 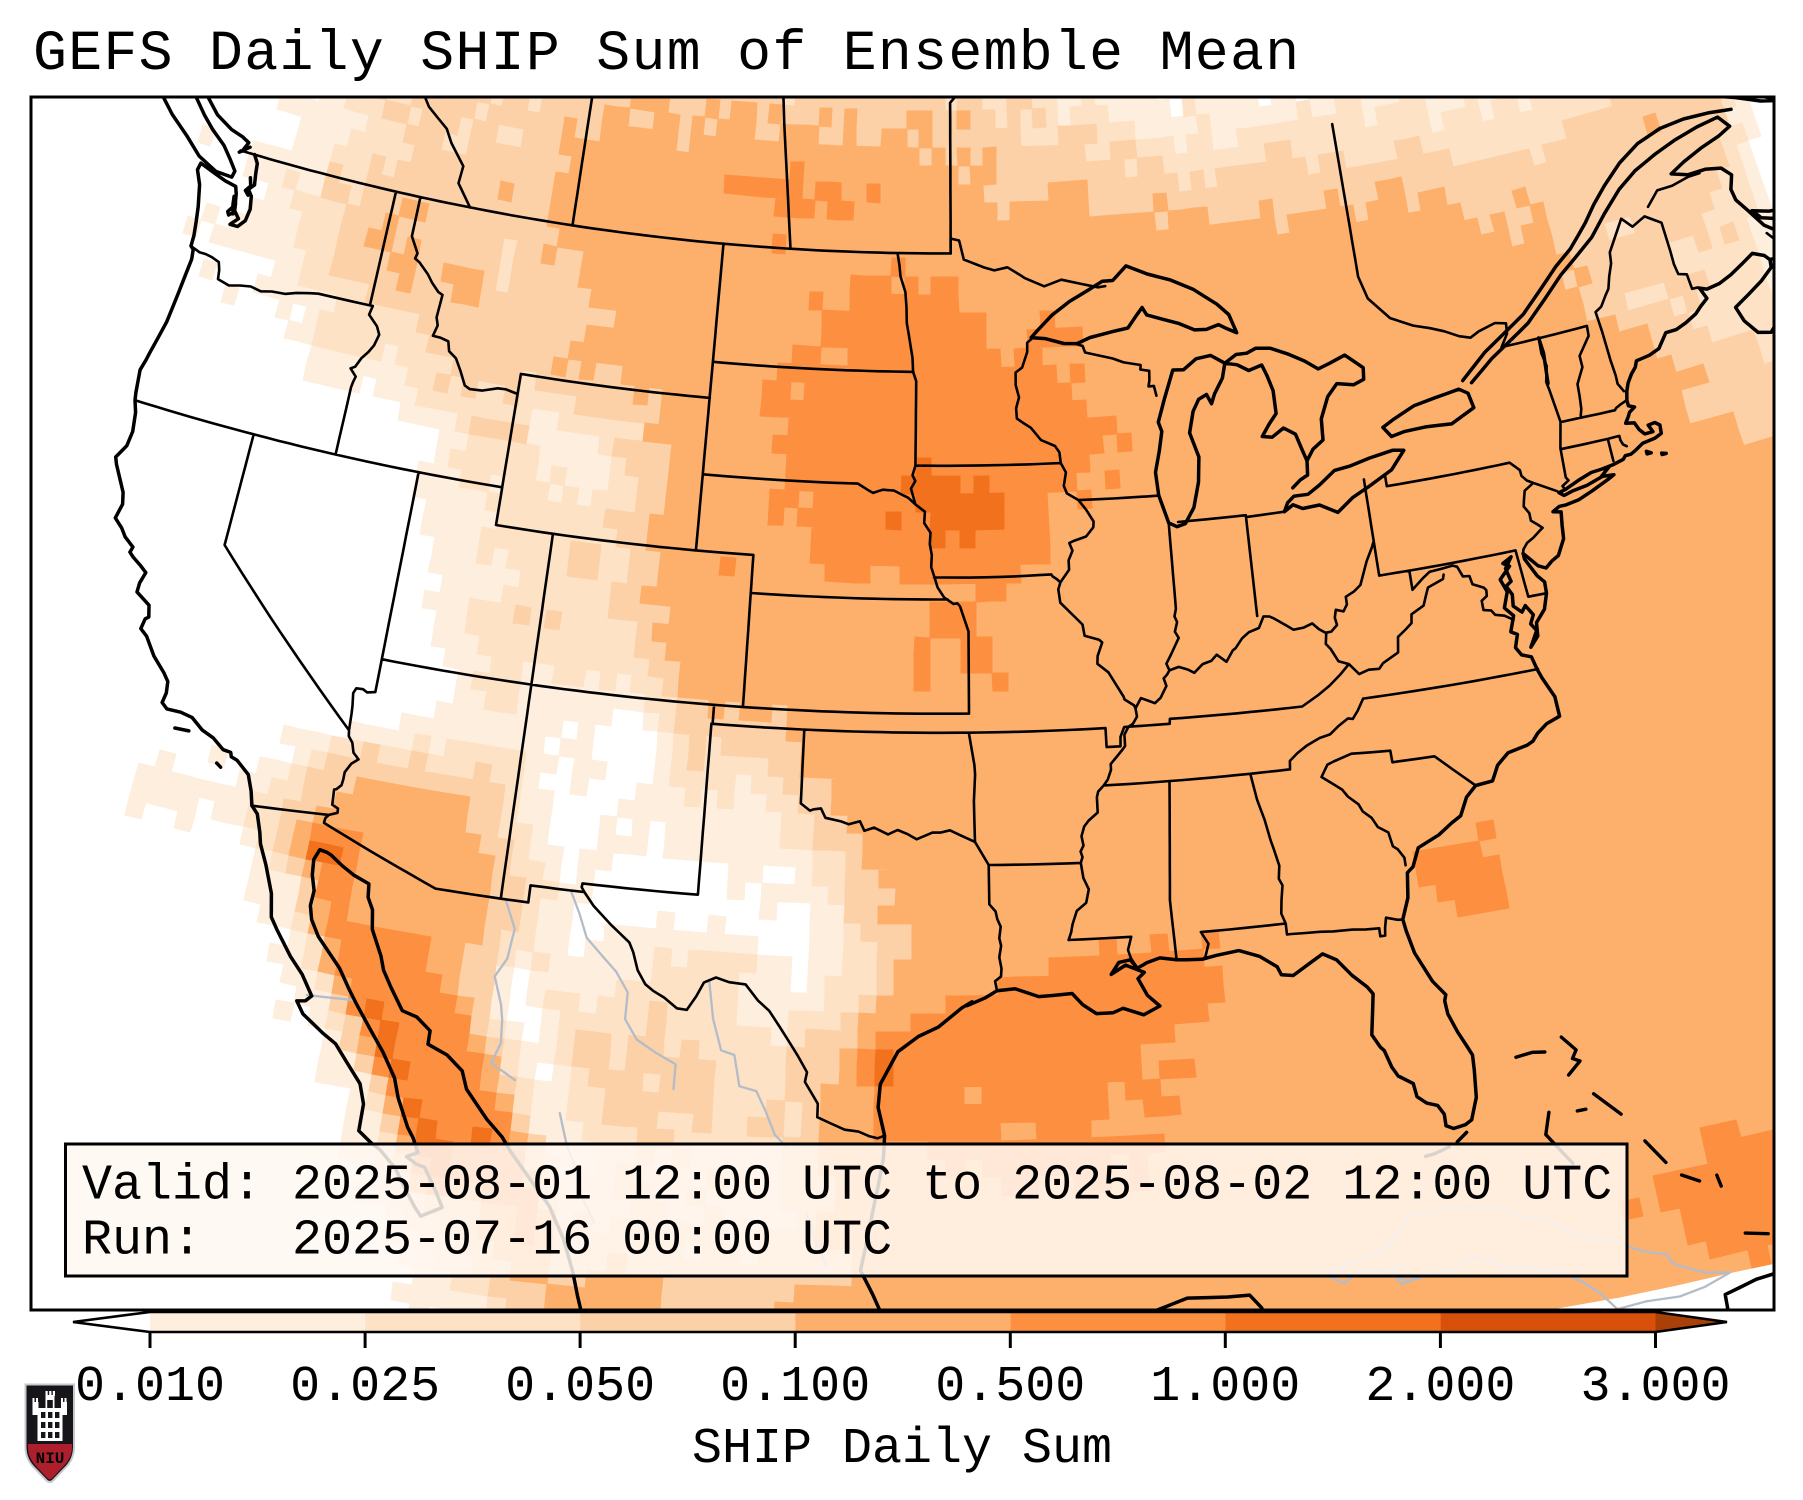 What do you see at coordinates (1440, 1387) in the screenshot?
I see `svg-text: 2.000` at bounding box center [1440, 1387].